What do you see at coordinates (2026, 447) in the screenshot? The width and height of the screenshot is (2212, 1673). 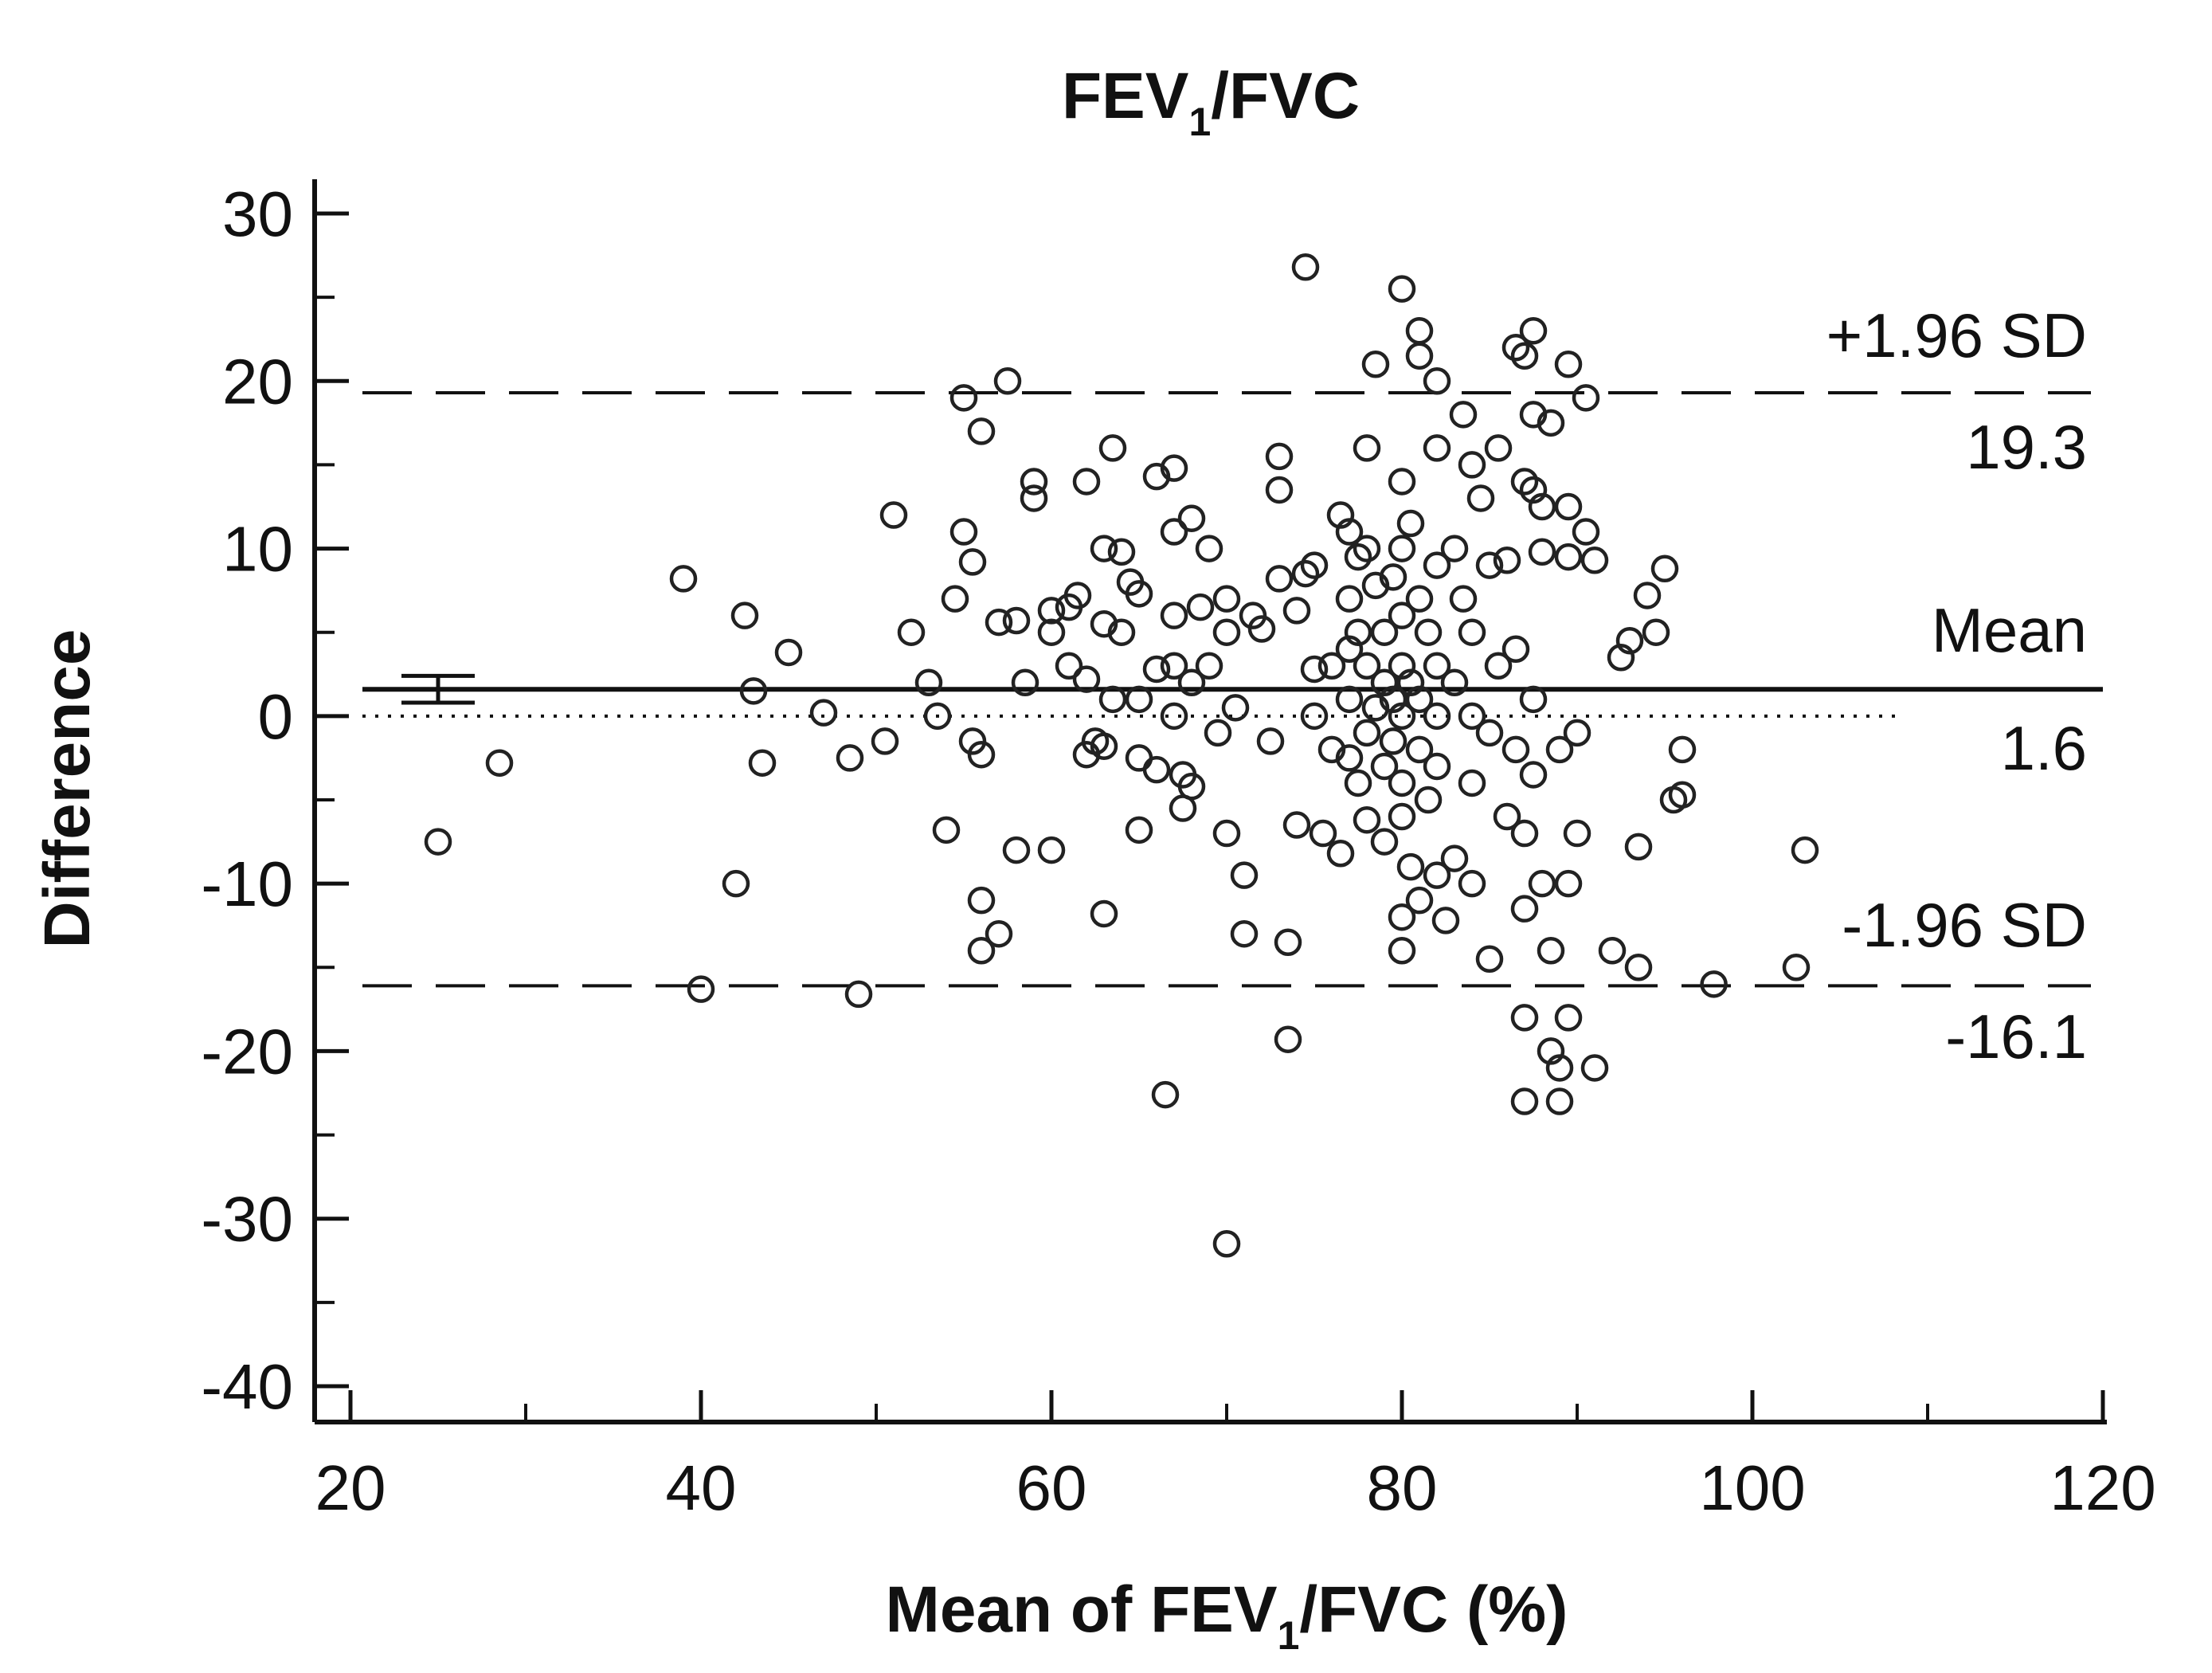 I see `upper-loa-value: 19.3` at bounding box center [2026, 447].